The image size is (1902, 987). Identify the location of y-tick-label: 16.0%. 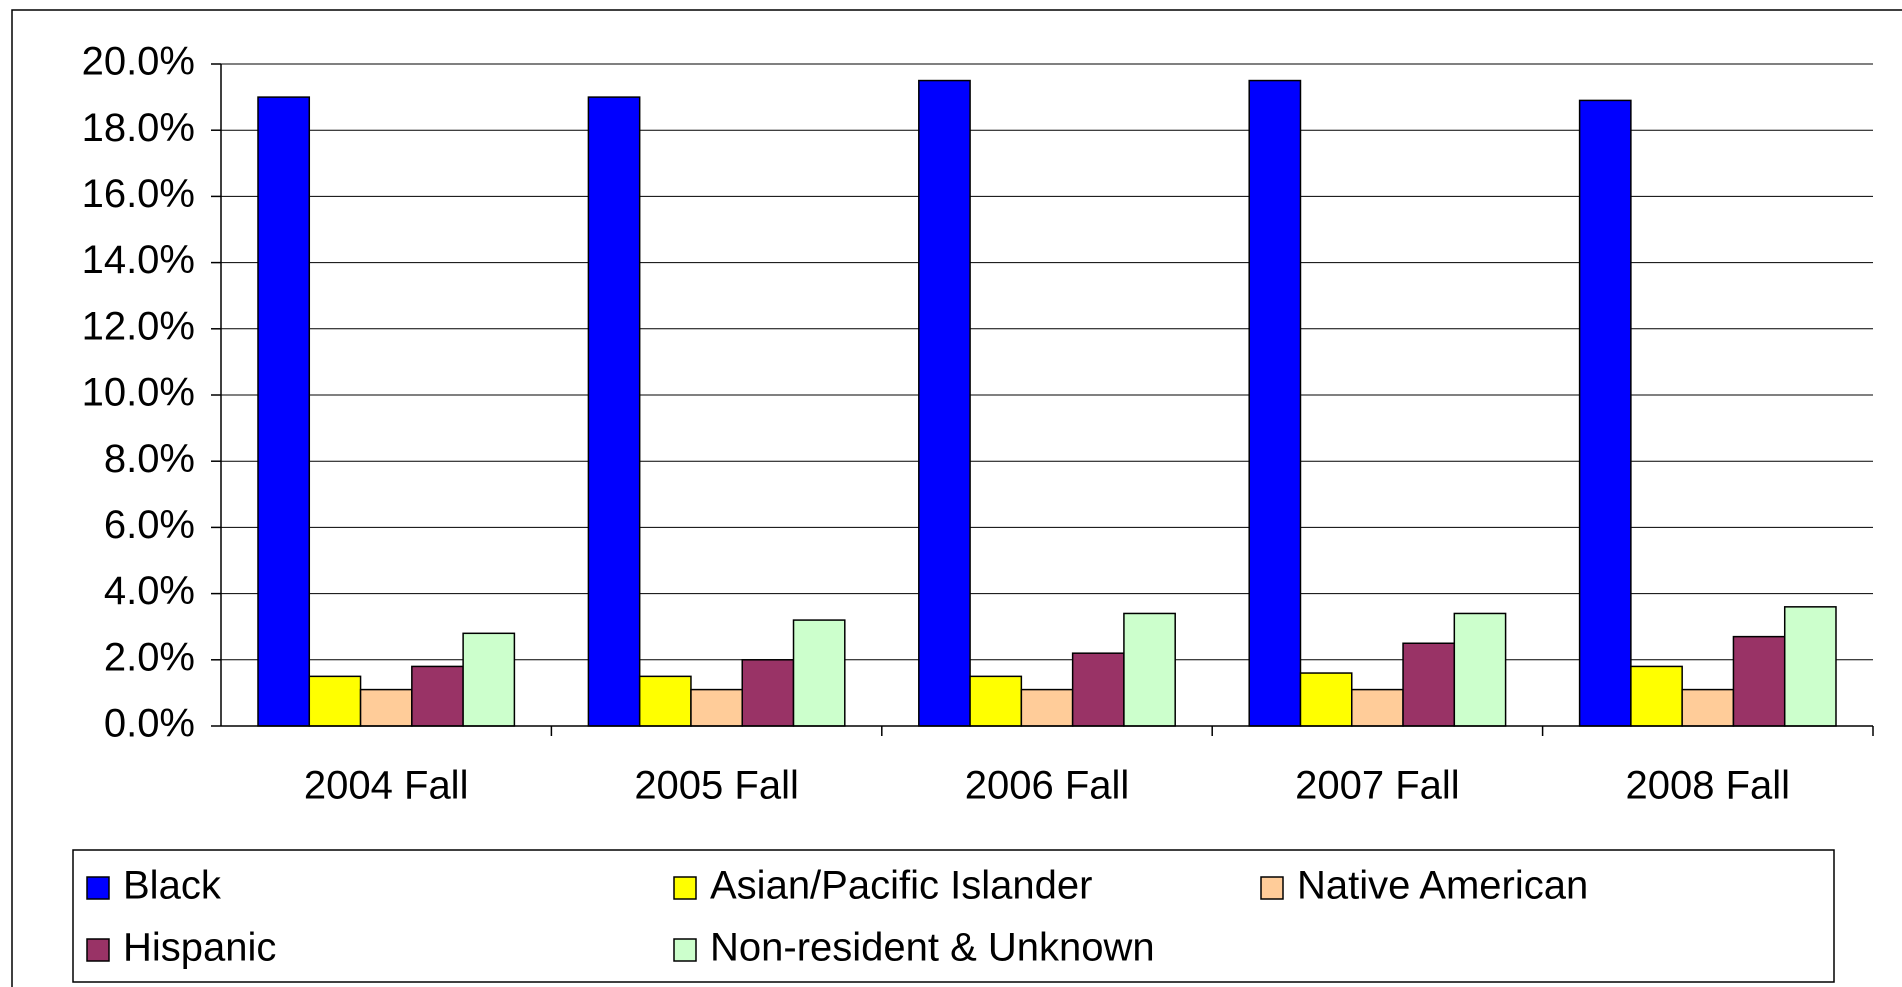
(138, 194).